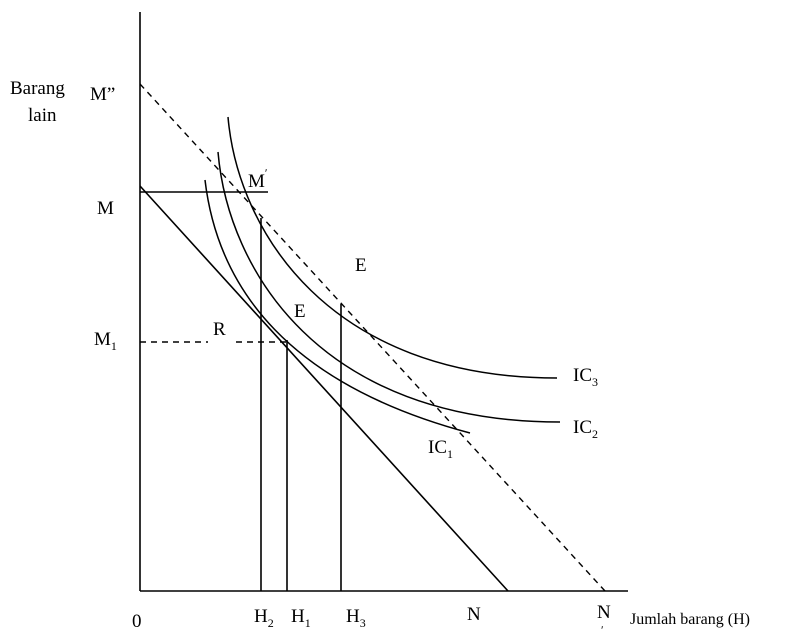 The image size is (787, 641). Describe the element at coordinates (105, 208) in the screenshot. I see `label-m: M` at that location.